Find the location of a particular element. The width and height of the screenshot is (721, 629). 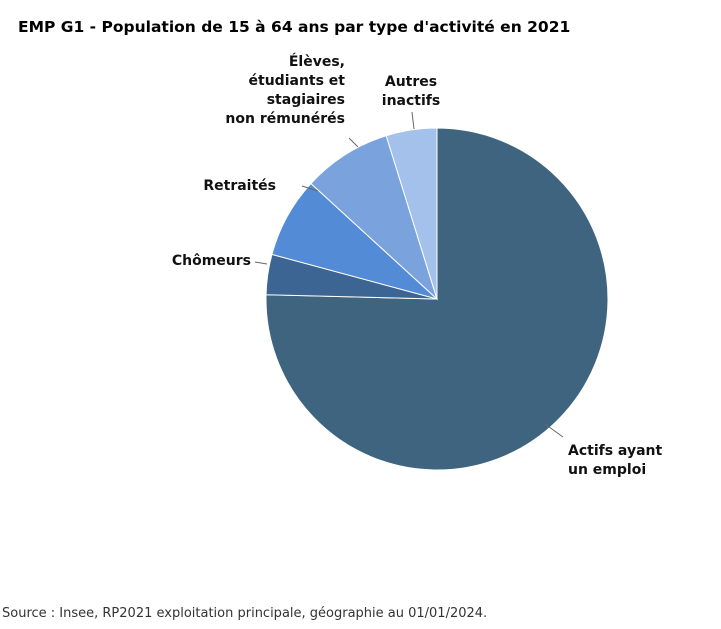

leader-line-retraites is located at coordinates (310, 188).